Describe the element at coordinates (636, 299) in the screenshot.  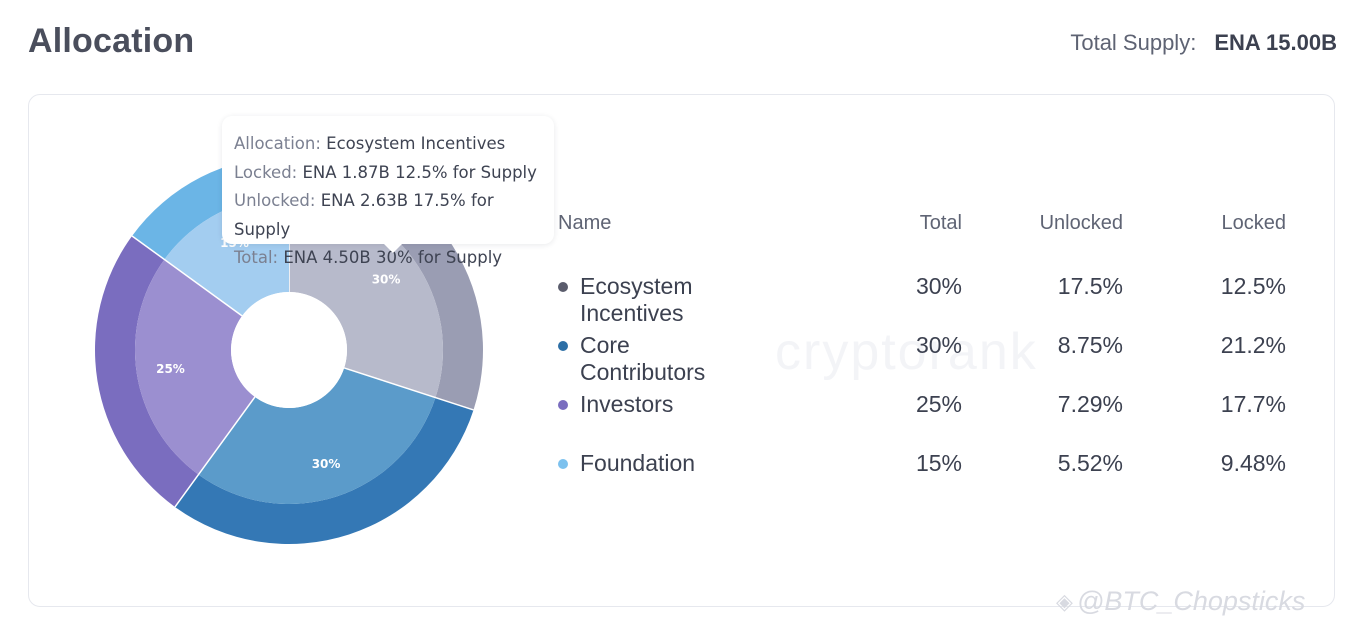
I see `row-name: Ecosystem Incentives` at that location.